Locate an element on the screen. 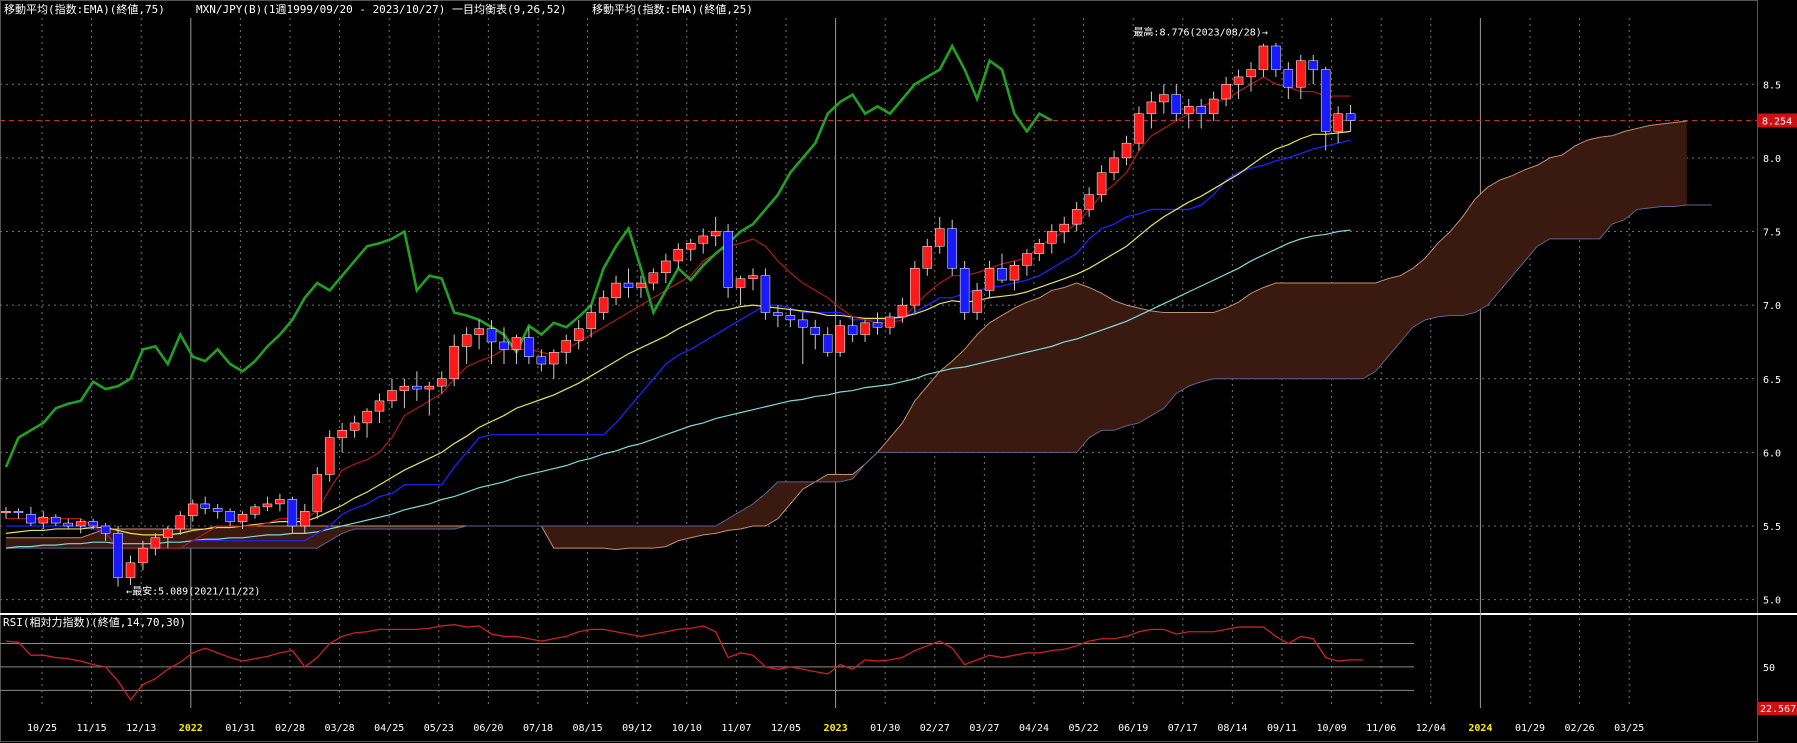 The image size is (1797, 743). x-tick-label: 06/20 is located at coordinates (488, 728).